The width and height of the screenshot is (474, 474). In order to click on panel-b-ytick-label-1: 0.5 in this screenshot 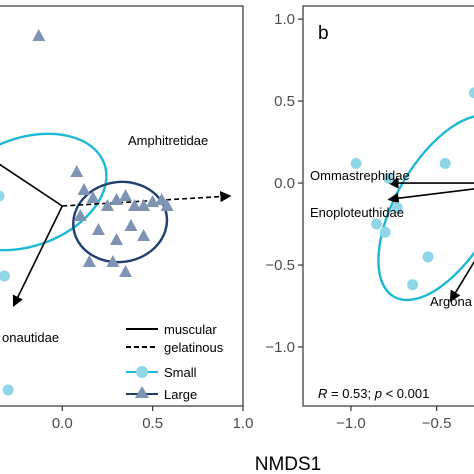, I will do `click(284, 101)`.